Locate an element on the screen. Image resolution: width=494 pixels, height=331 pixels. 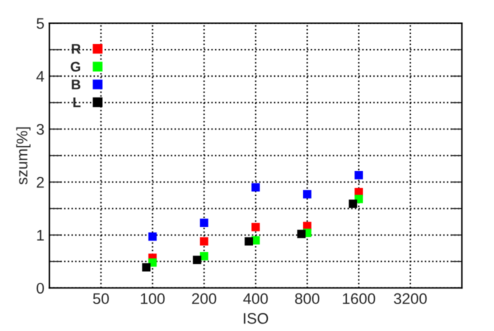
y-axis-title: szum[%] is located at coordinates (23, 155).